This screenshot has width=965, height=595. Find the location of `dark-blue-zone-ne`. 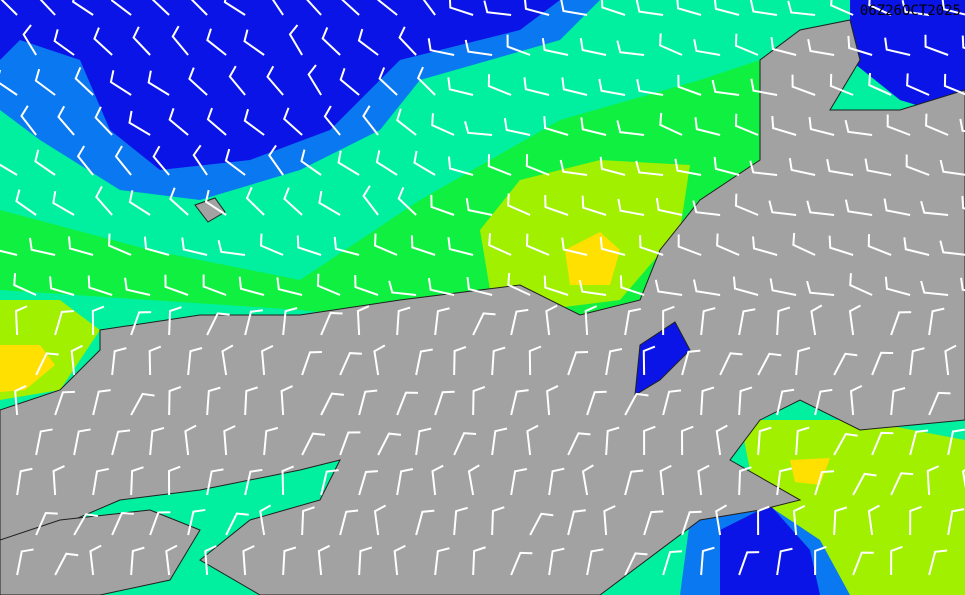

dark-blue-zone-ne is located at coordinates (907, 60).